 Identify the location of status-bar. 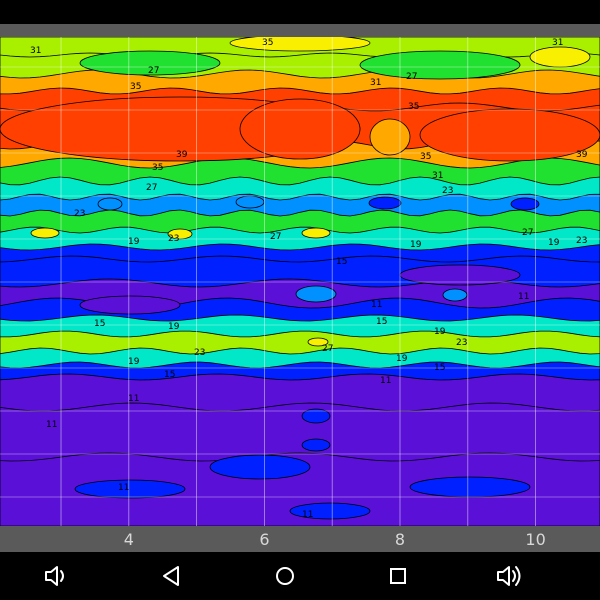
(300, 12).